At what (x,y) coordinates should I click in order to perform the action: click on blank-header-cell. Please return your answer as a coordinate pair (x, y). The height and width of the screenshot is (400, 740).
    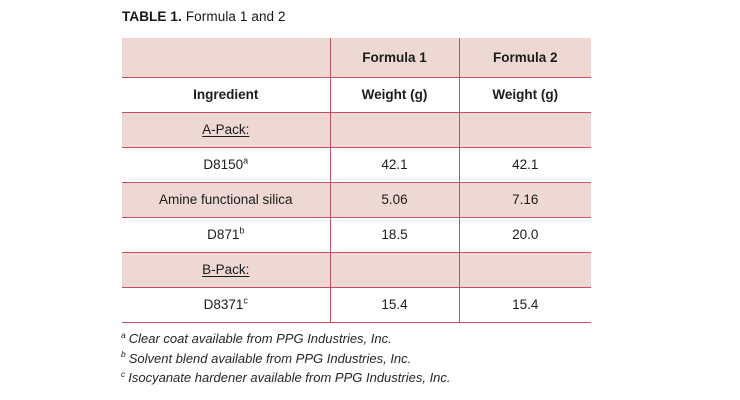
    Looking at the image, I should click on (226, 58).